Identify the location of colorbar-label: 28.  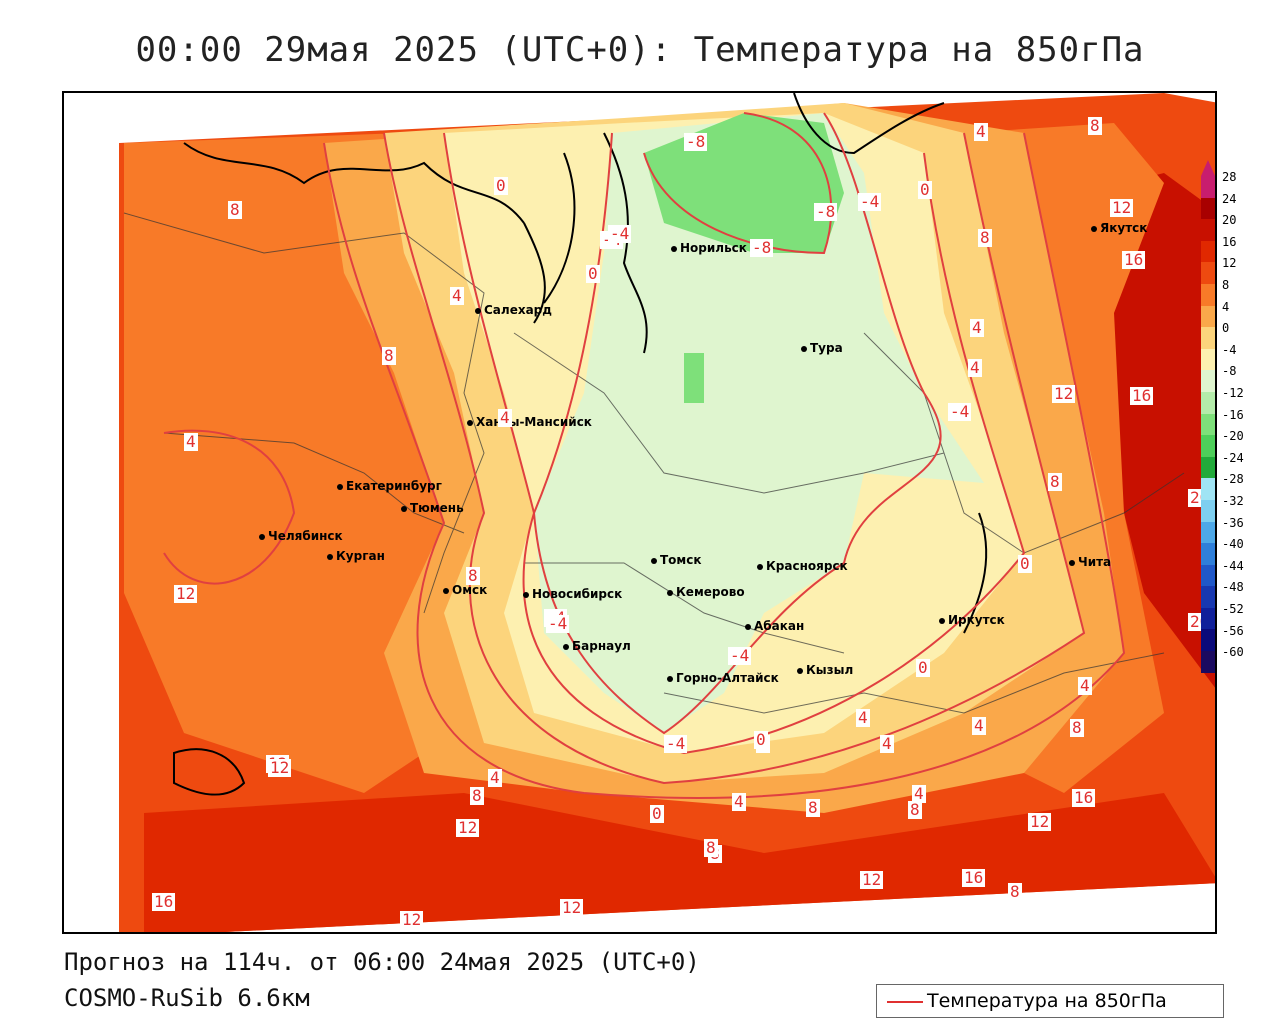
(1229, 177).